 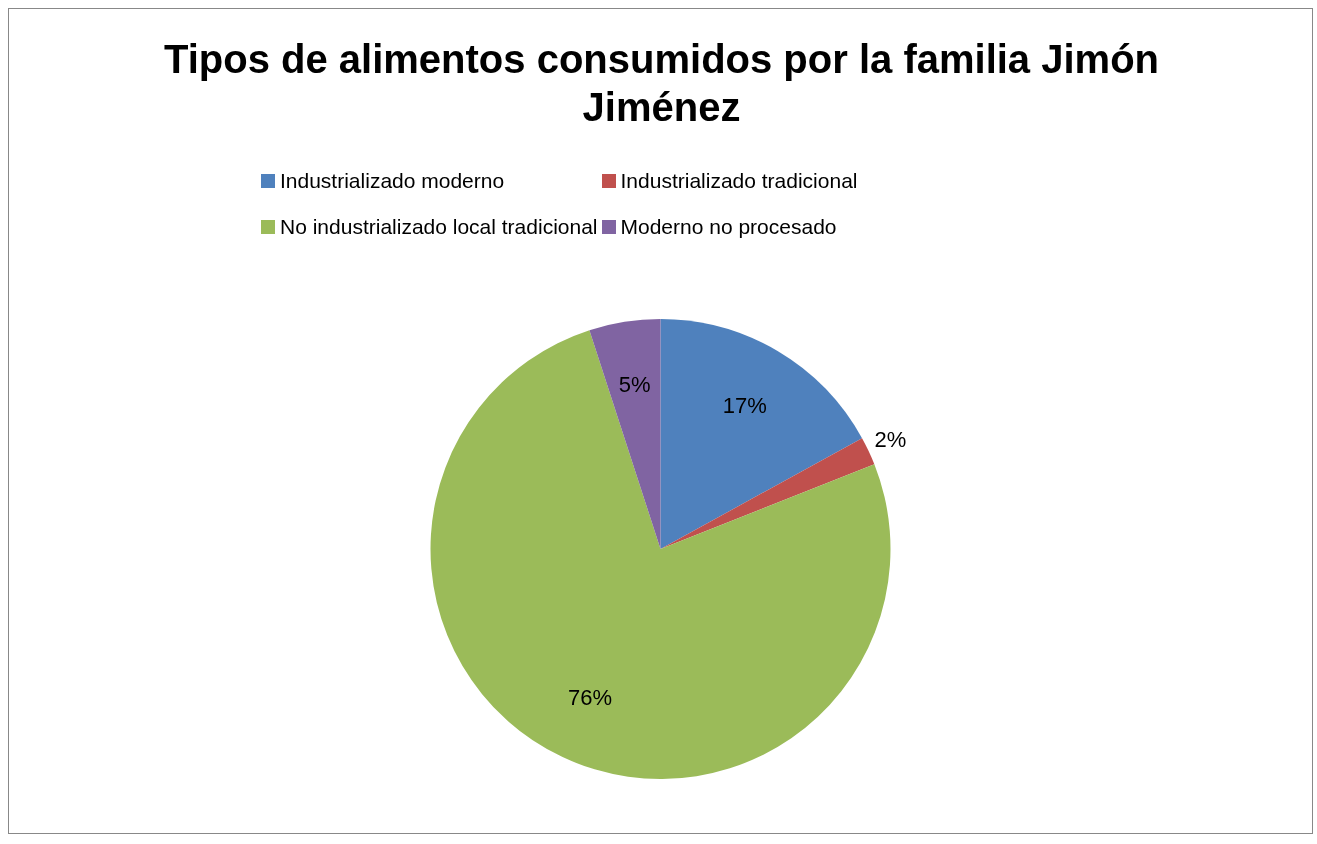 What do you see at coordinates (439, 227) in the screenshot?
I see `legend-label: No industrializado local tradicional` at bounding box center [439, 227].